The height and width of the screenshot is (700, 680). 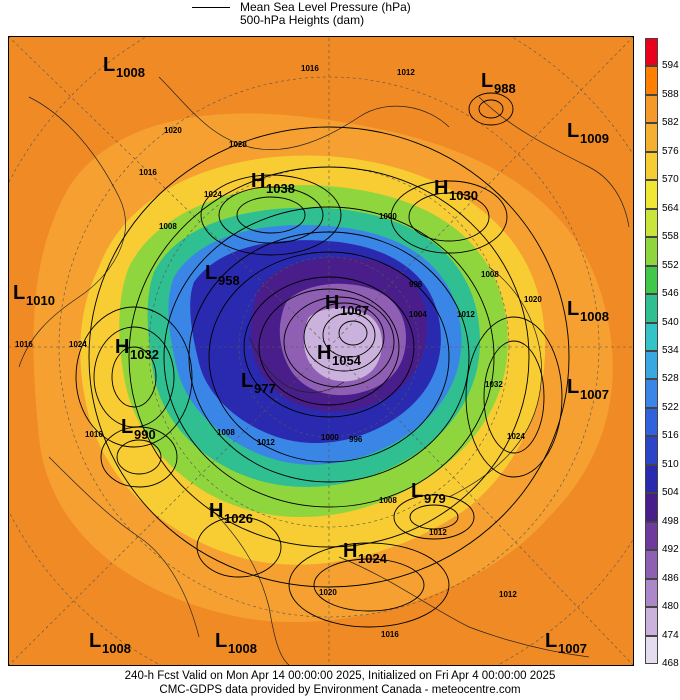 What do you see at coordinates (173, 130) in the screenshot?
I see `isobar-label: 1020` at bounding box center [173, 130].